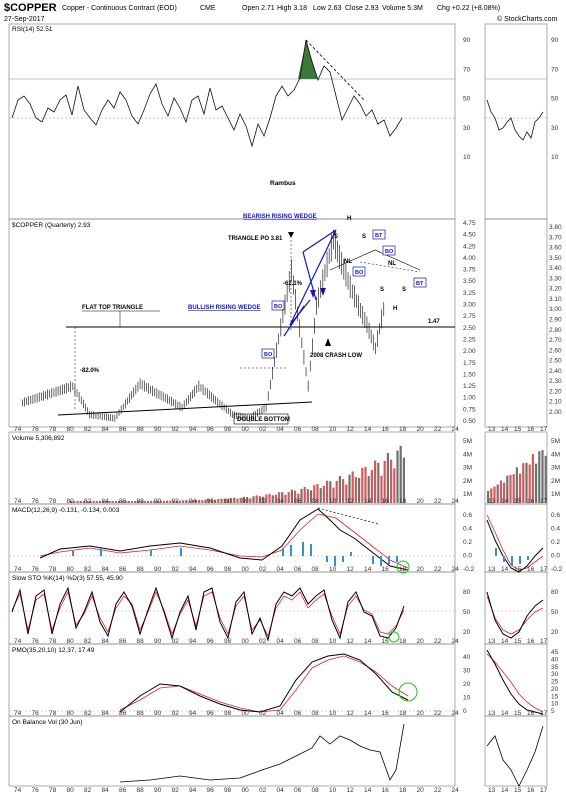 The height and width of the screenshot is (800, 566). What do you see at coordinates (555, 227) in the screenshot?
I see `price-inset-tick: 3.80` at bounding box center [555, 227].